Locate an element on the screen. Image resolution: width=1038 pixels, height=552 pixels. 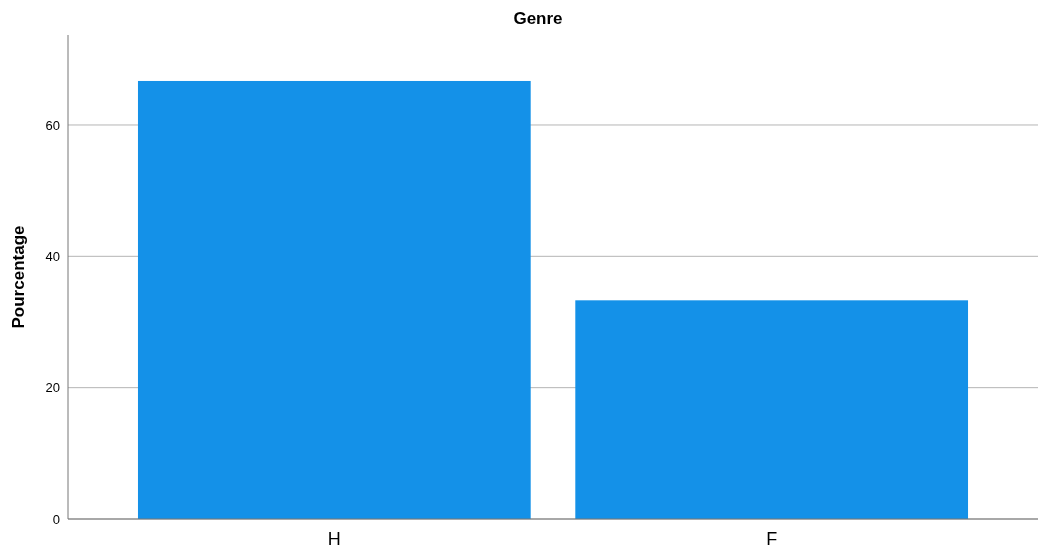
y-tick-label: 0 is located at coordinates (56, 519).